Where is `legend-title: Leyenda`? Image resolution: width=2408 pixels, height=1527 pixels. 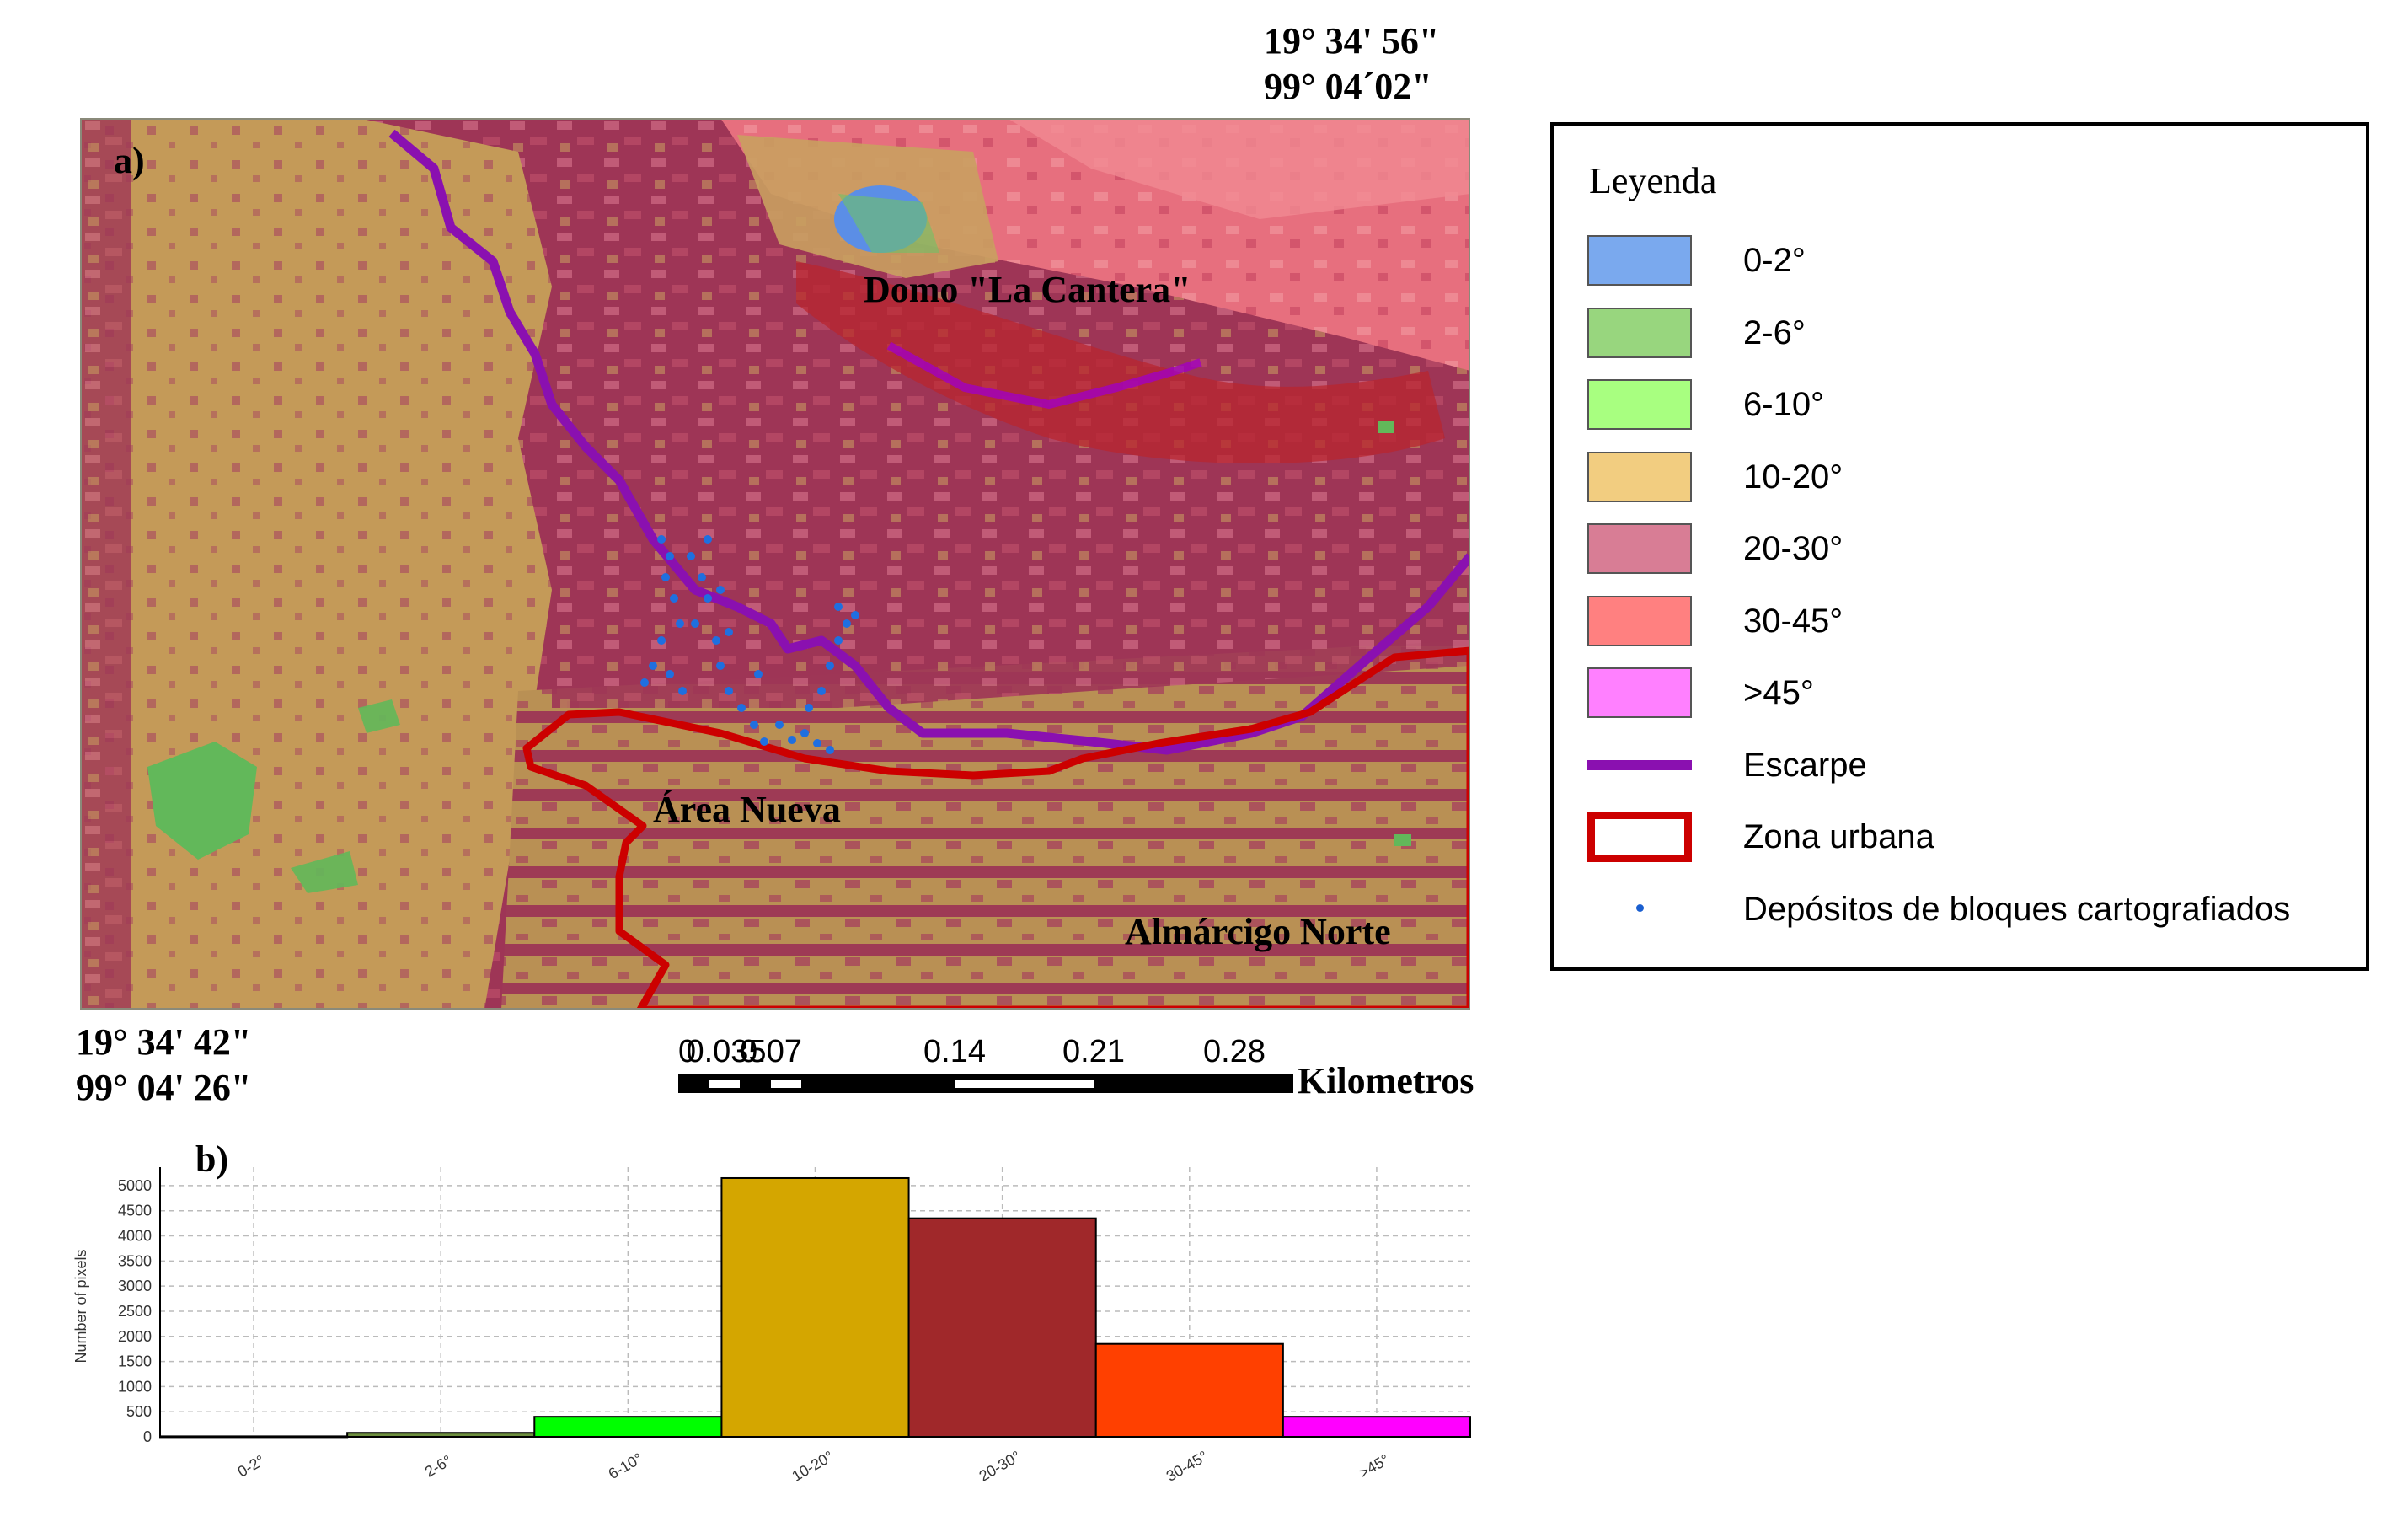 legend-title: Leyenda is located at coordinates (1653, 180).